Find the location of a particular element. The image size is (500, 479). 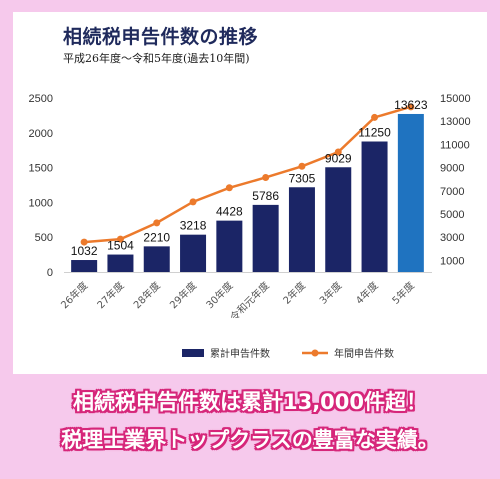

category-tick-label: 2年度 is located at coordinates (294, 293).